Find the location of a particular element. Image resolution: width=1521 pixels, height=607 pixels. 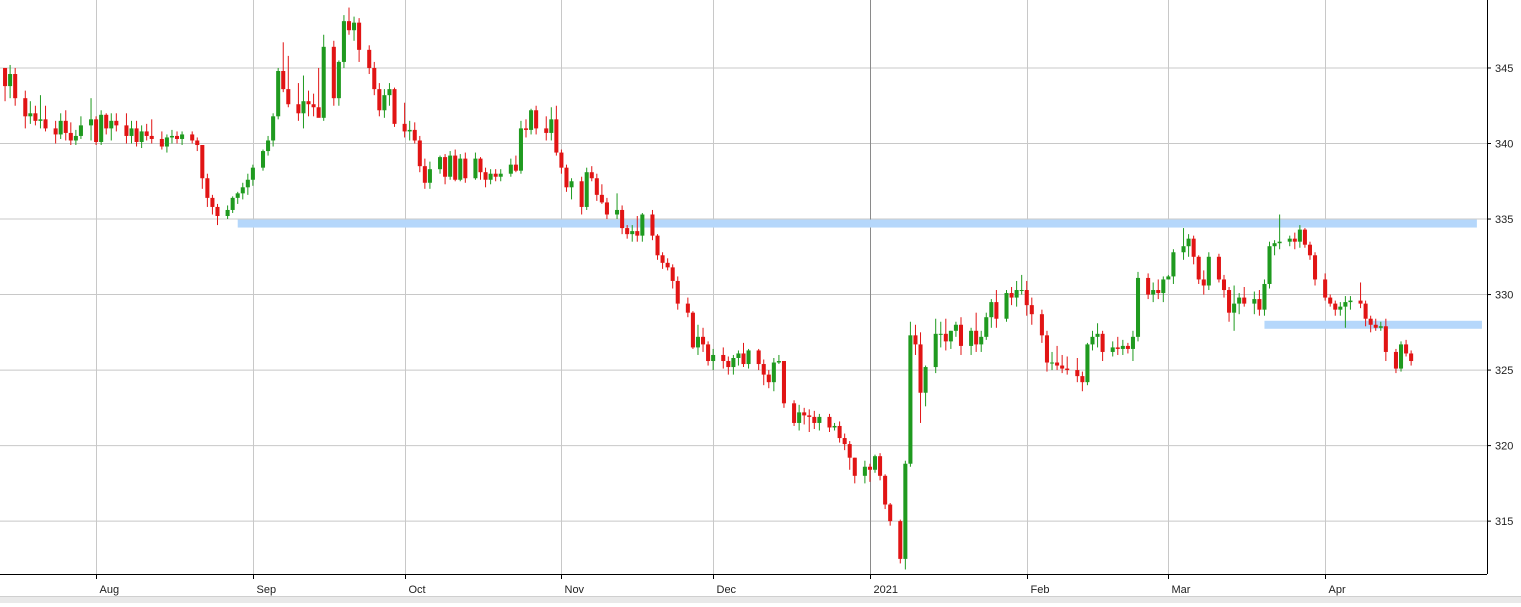

y-tick-label: 315 is located at coordinates (1504, 522).